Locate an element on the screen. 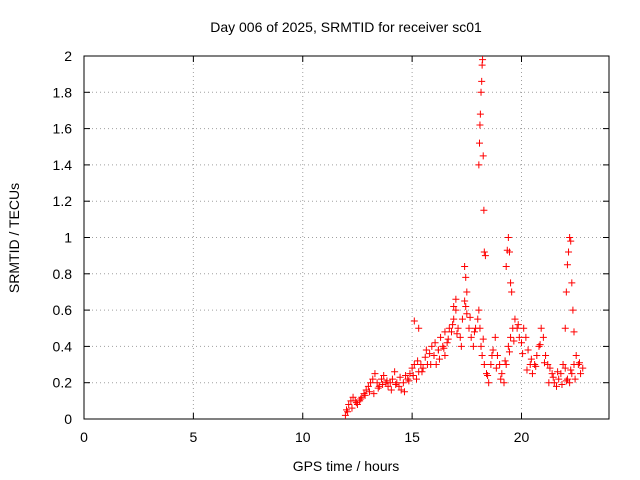  y-tick-label: 1.8 is located at coordinates (63, 92).